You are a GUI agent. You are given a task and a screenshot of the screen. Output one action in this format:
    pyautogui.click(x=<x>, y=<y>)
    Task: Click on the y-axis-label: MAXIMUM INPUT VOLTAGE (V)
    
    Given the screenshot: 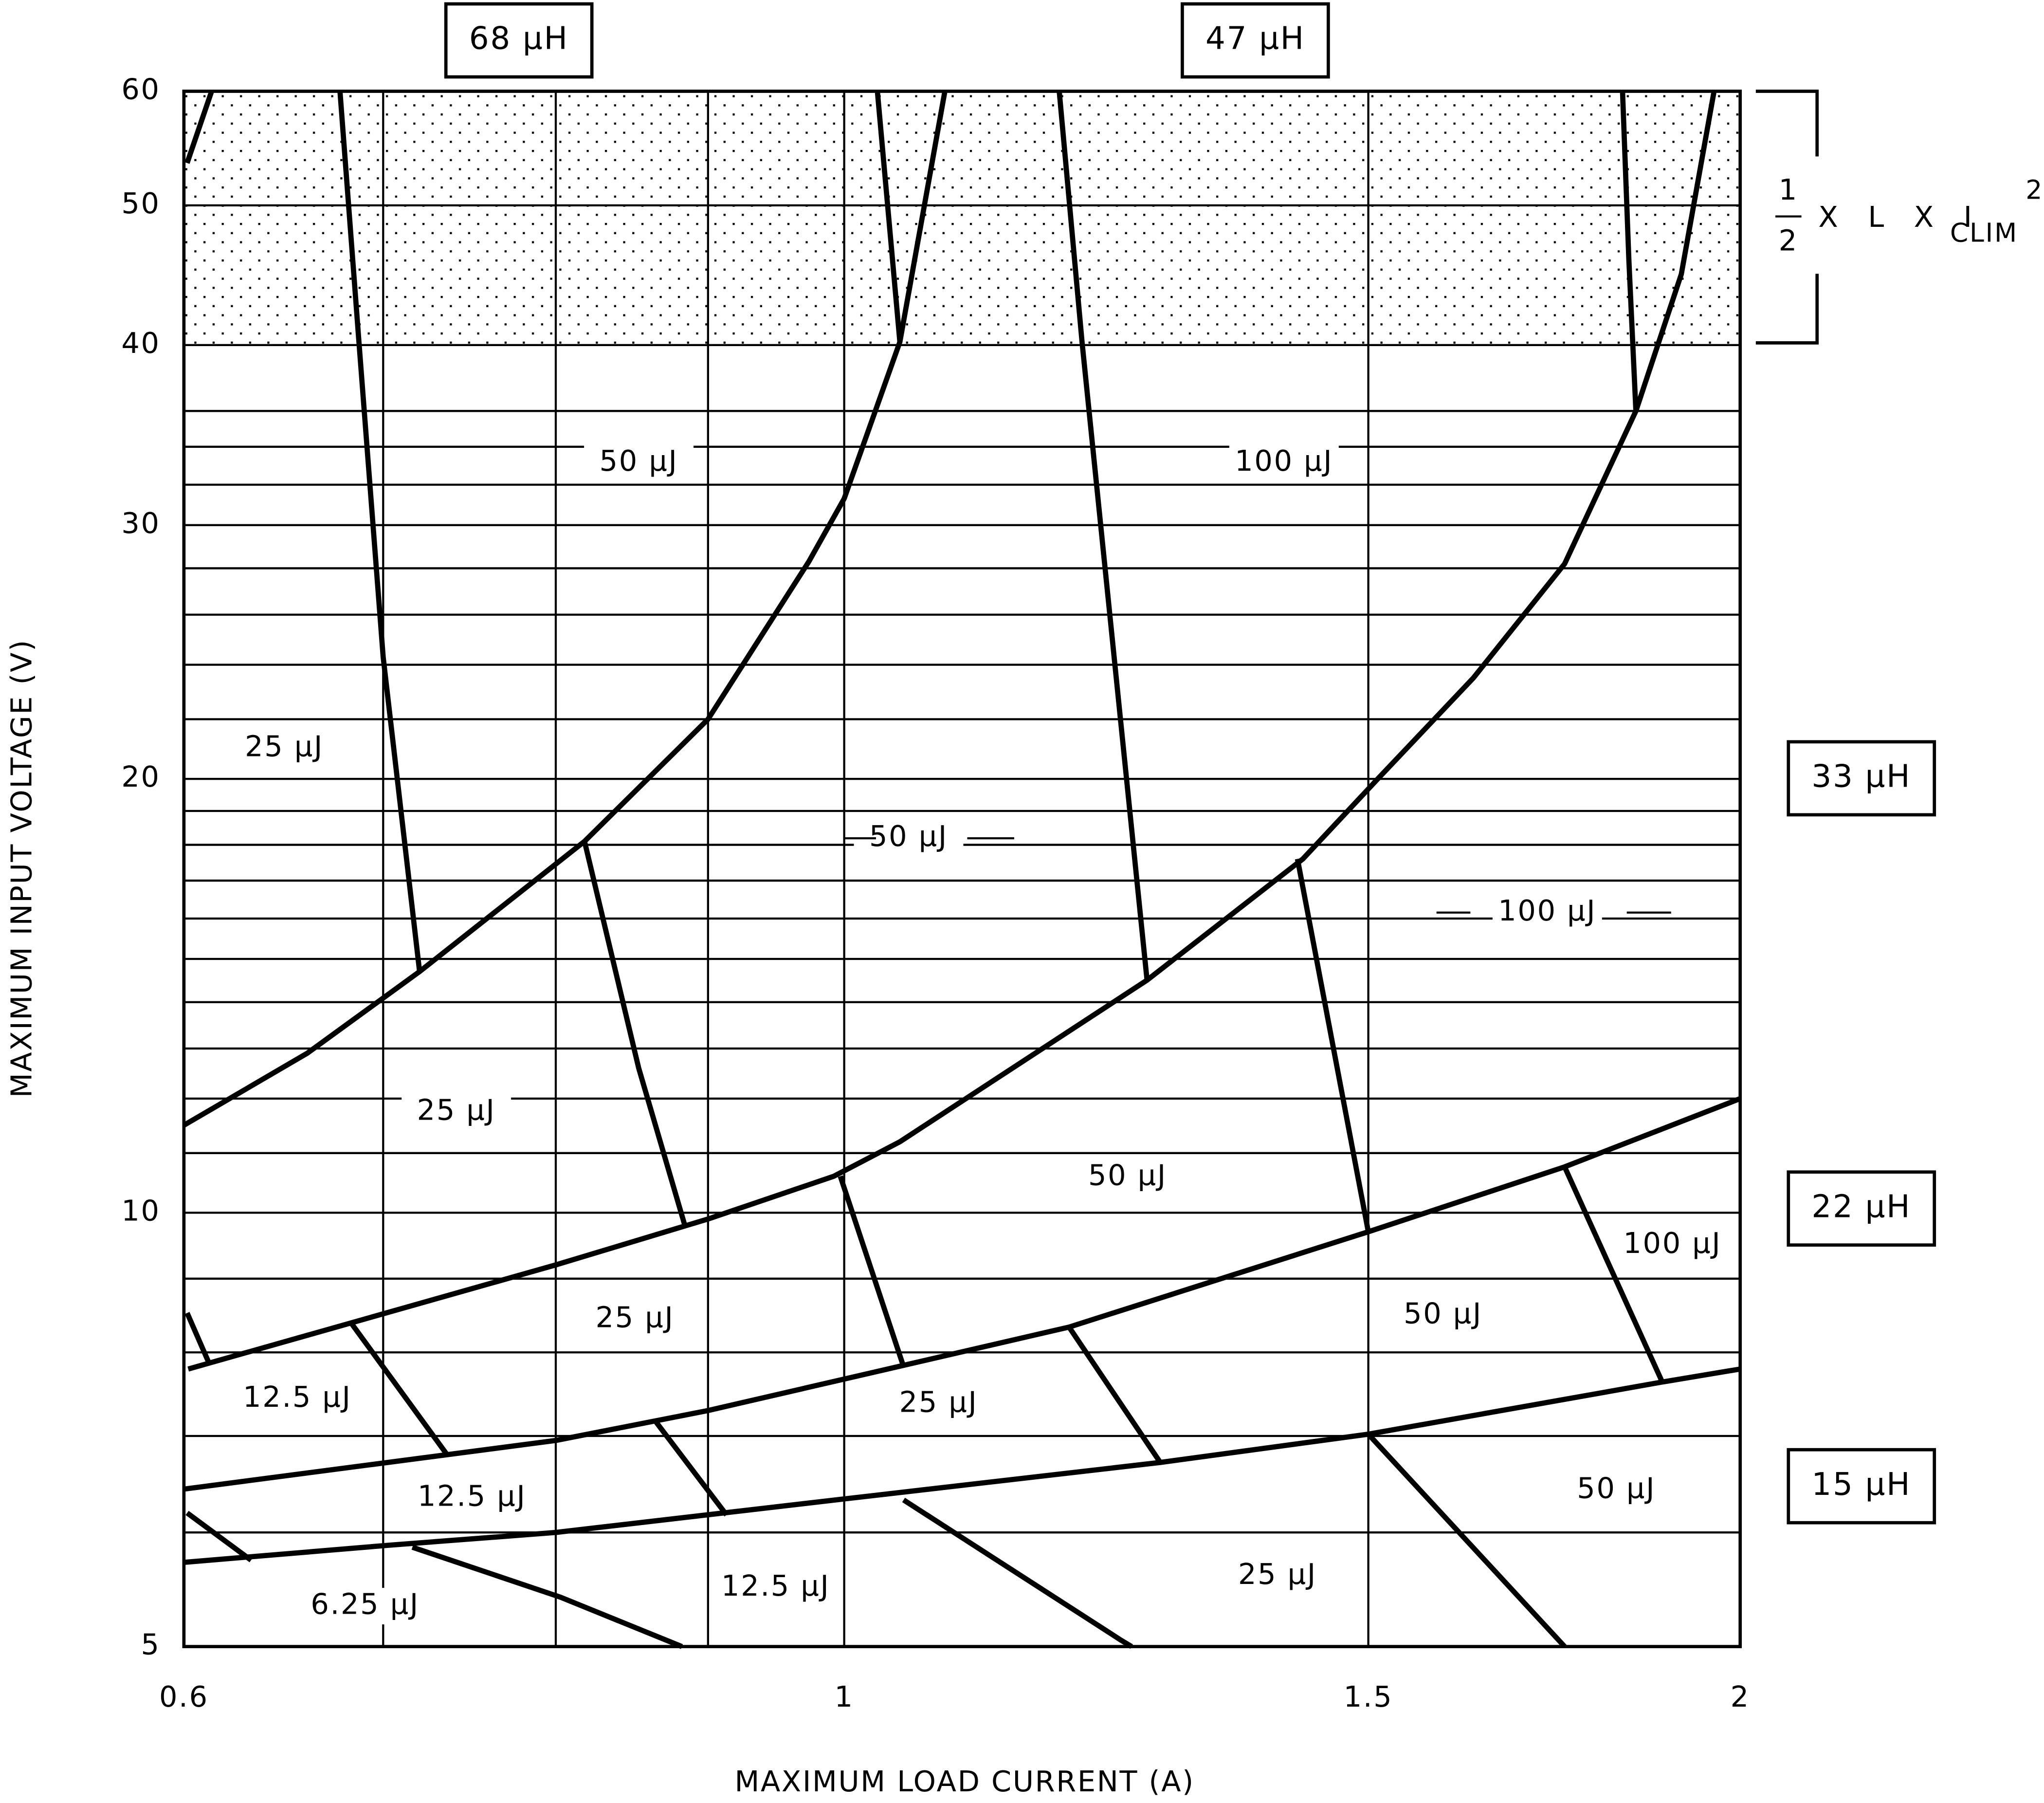 What is the action you would take?
    pyautogui.click(x=22, y=868)
    